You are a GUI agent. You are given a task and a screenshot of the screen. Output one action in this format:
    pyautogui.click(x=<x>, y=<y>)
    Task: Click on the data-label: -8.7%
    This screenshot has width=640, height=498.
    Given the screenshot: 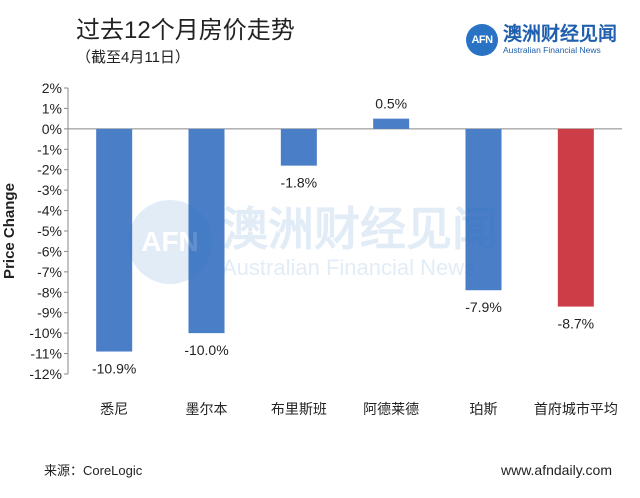 What is the action you would take?
    pyautogui.click(x=576, y=324)
    